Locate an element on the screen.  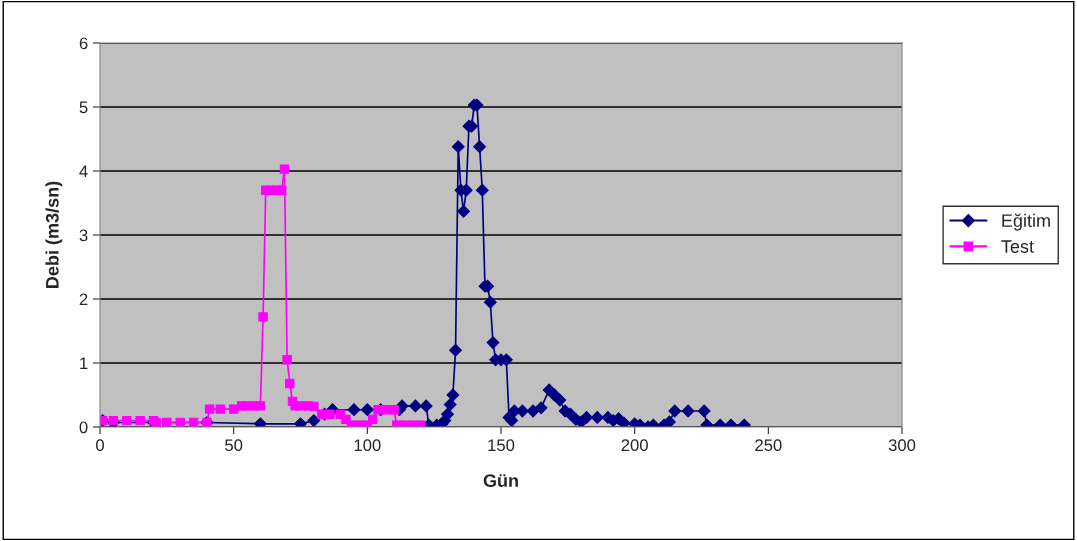
y-tick-label: 1 is located at coordinates (84, 363).